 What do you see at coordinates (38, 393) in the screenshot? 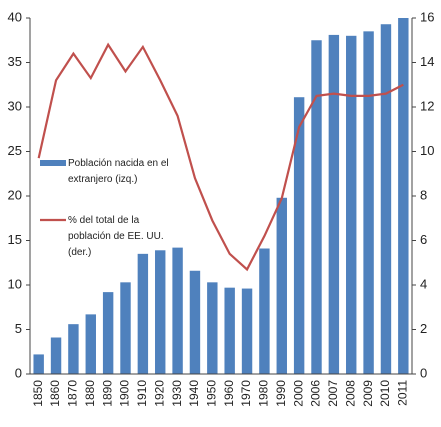
I see `x-tick-label: 1850` at bounding box center [38, 393].